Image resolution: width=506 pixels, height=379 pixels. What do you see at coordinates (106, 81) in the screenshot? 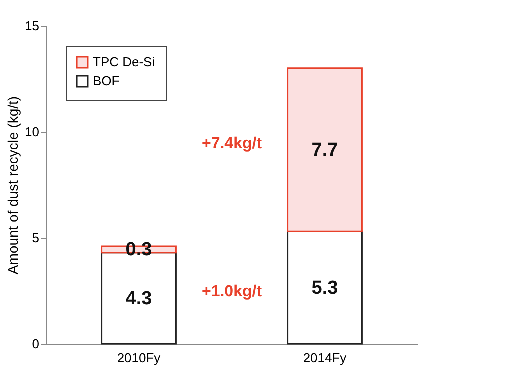
I see `legend-label: BOF` at bounding box center [106, 81].